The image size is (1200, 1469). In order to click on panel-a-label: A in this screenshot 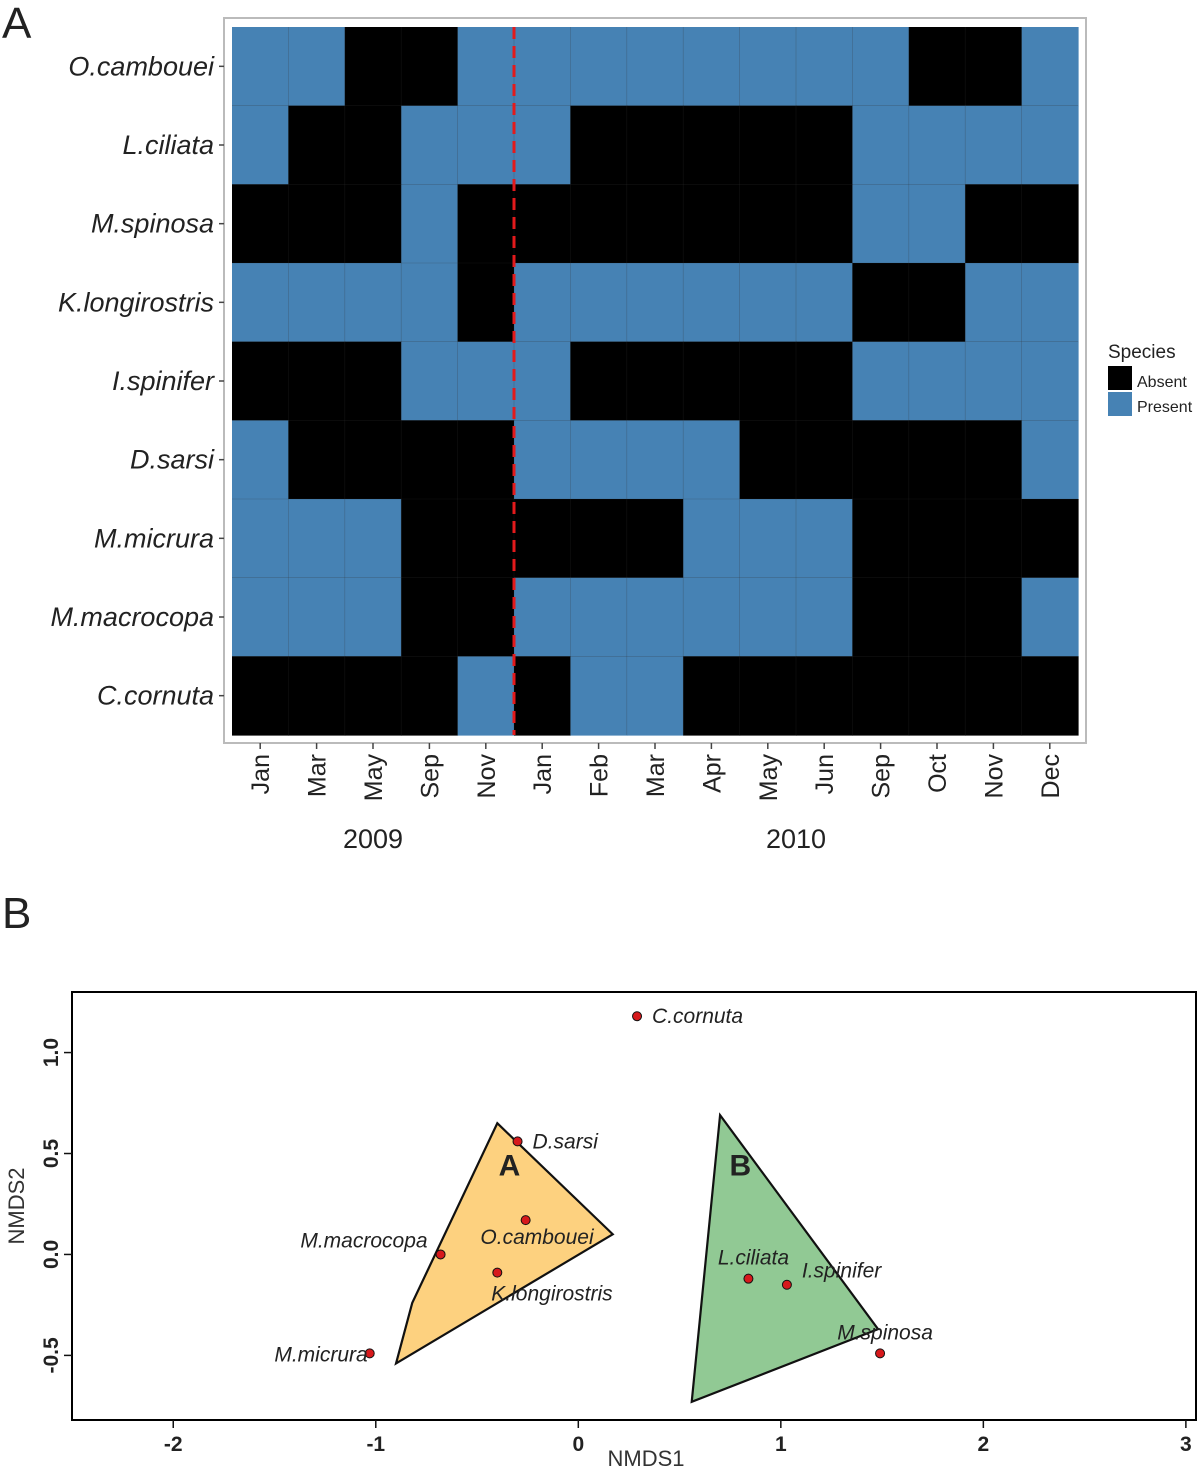, I will do `click(17, 24)`.